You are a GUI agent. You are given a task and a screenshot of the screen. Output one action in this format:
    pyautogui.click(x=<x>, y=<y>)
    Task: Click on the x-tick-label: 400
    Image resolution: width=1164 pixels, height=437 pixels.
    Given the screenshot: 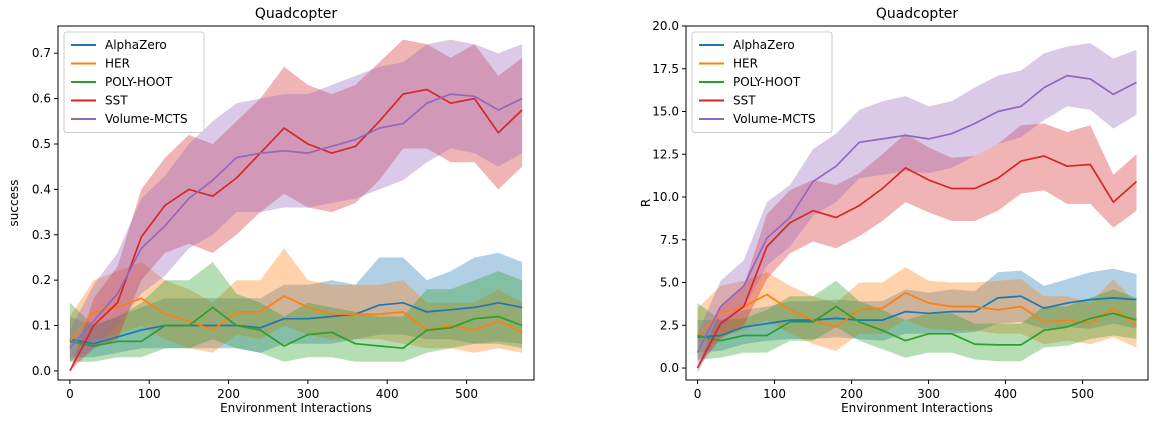 What is the action you would take?
    pyautogui.click(x=387, y=394)
    